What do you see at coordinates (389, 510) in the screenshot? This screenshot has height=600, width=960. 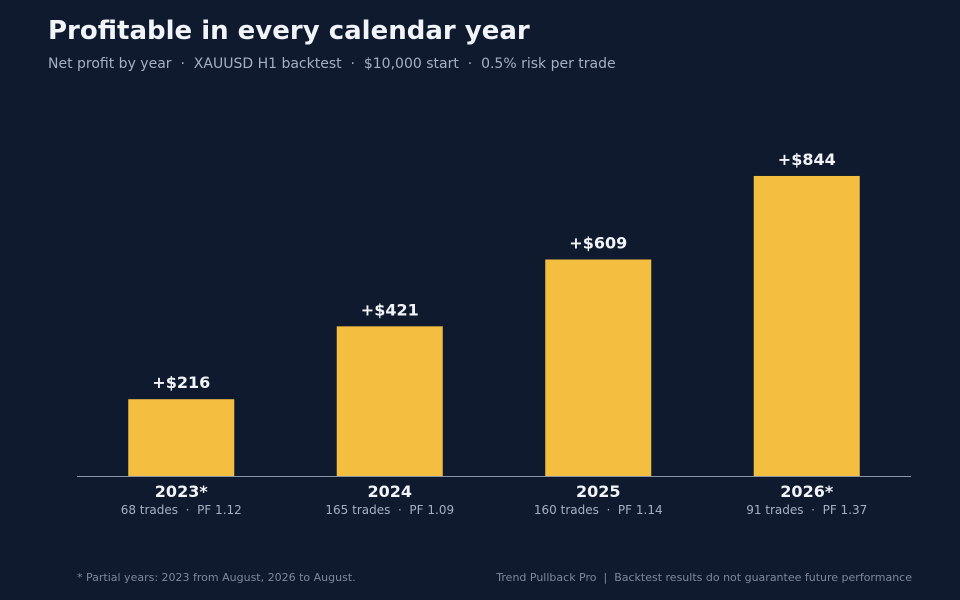 I see `category-sublabel: 165 trades · PF 1.09` at bounding box center [389, 510].